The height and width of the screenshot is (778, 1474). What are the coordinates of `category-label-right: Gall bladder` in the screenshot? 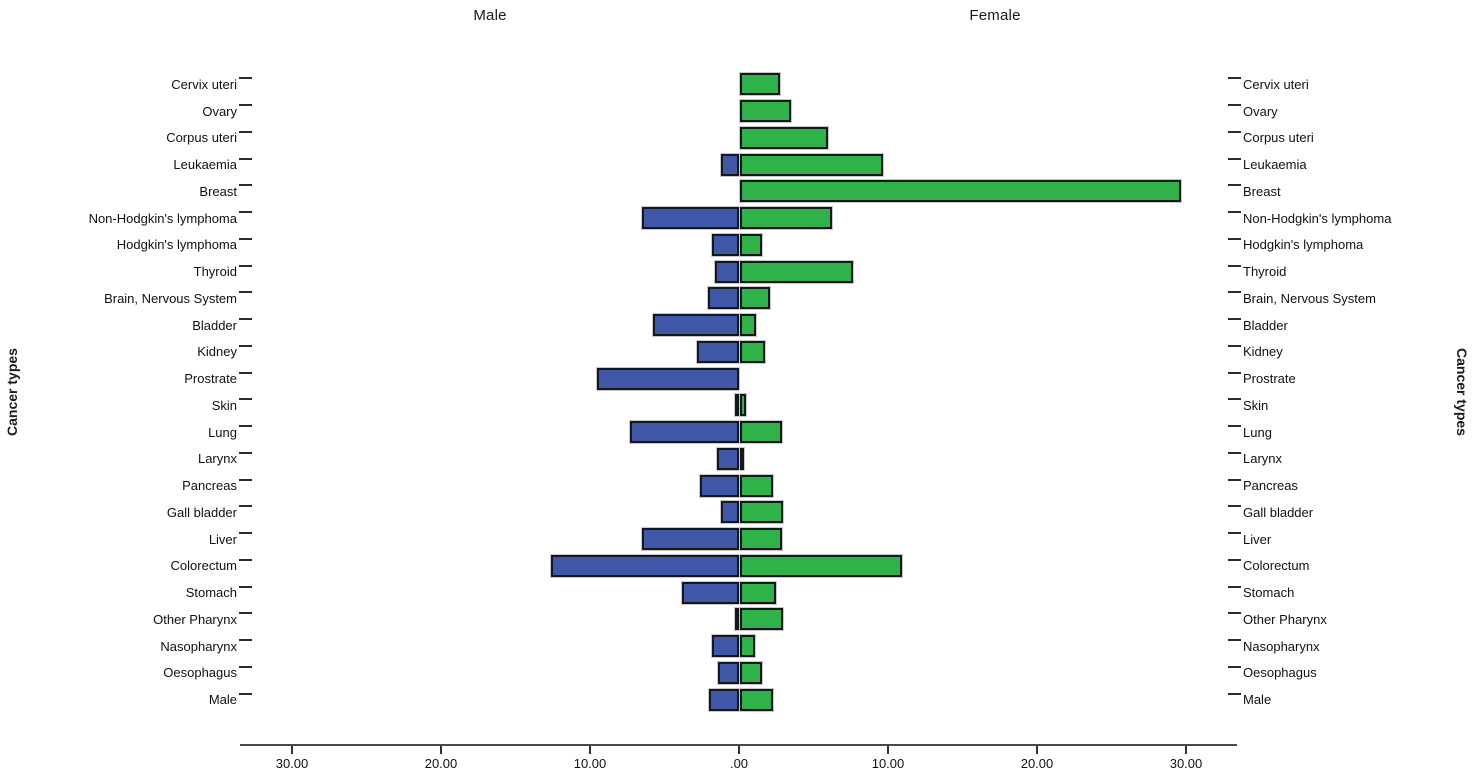 It's located at (1278, 512).